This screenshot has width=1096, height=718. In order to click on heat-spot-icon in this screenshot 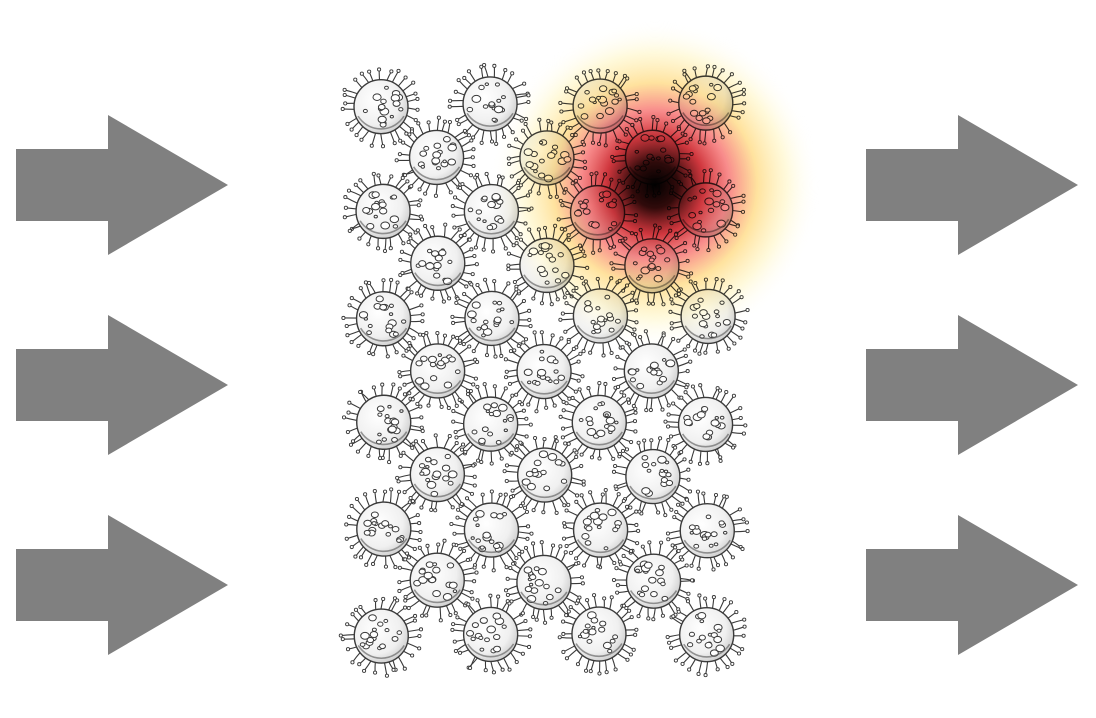, I will do `click(655, 185)`.